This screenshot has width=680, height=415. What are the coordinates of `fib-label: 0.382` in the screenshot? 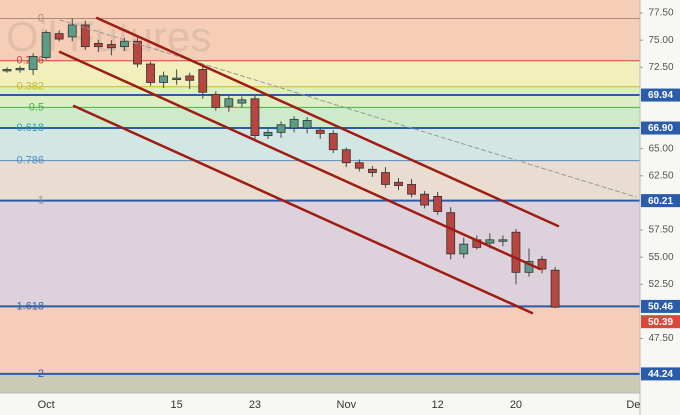 It's located at (30, 87).